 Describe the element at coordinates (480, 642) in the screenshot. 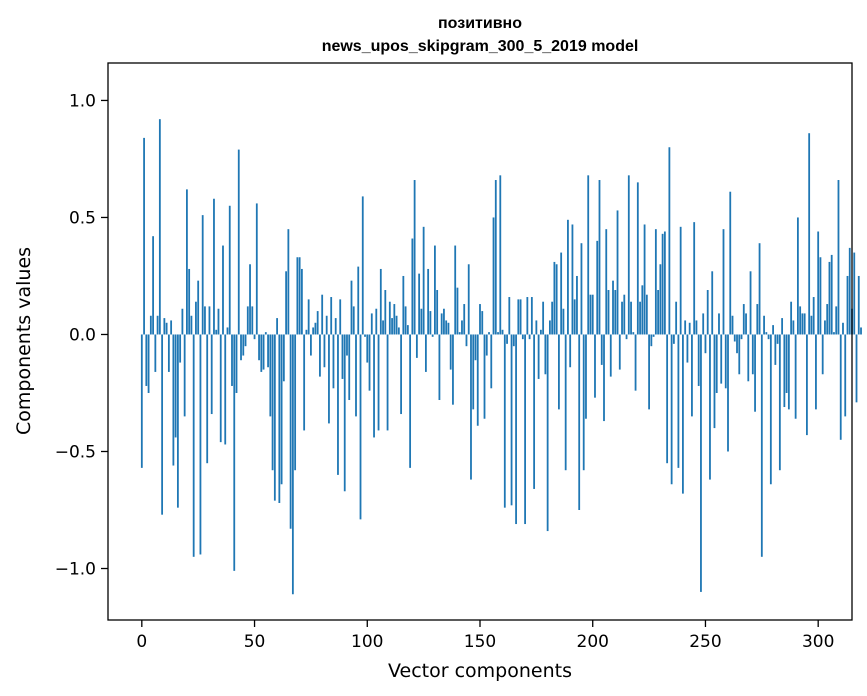

I see `x-tick-label: 150` at that location.